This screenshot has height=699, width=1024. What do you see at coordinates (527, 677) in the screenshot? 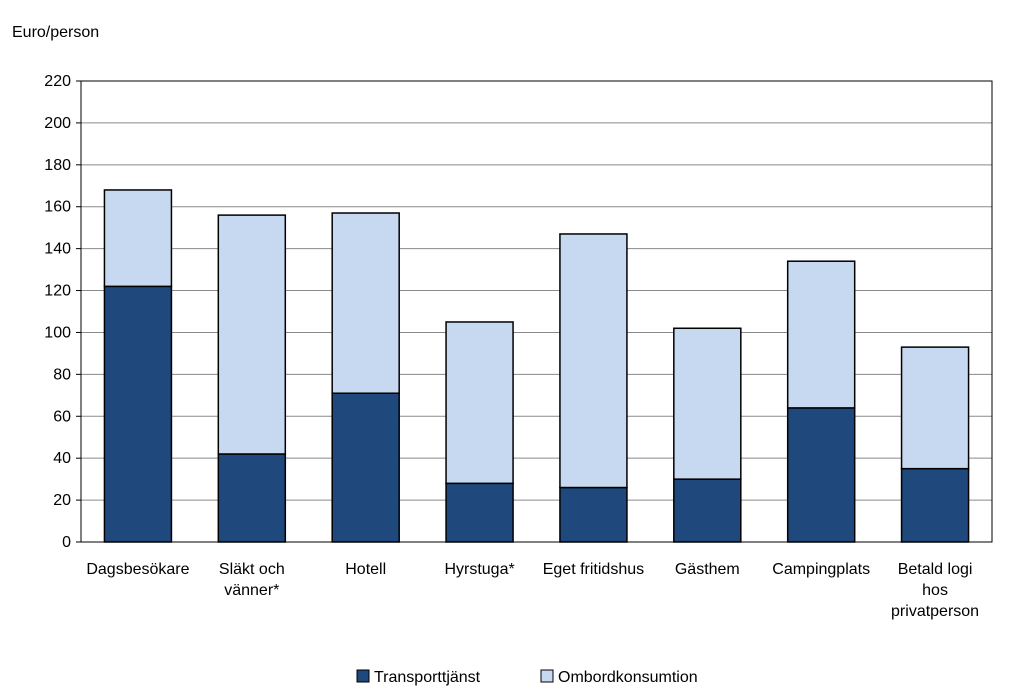
I see `legend: Transporttjänst Ombordkonsumtion` at bounding box center [527, 677].